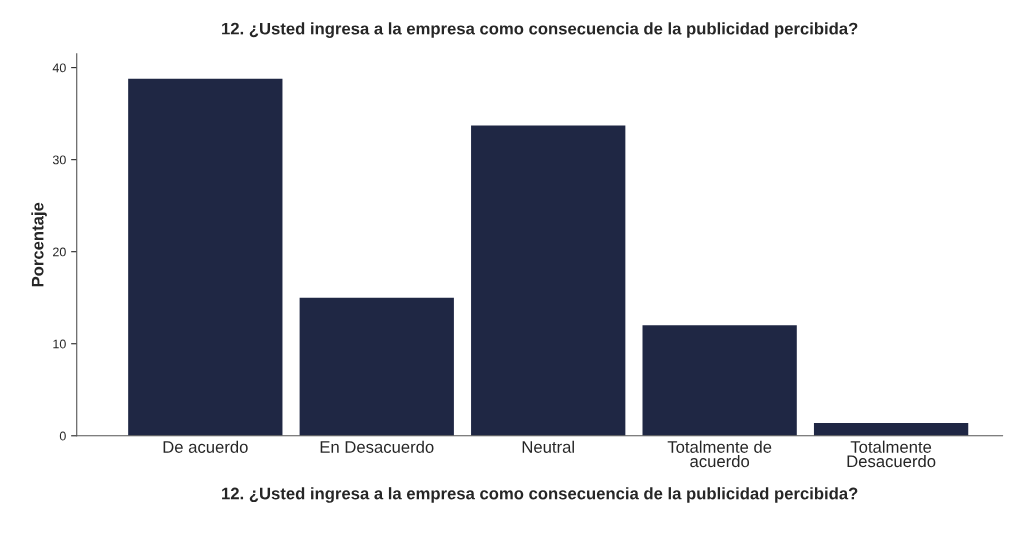  I want to click on x-tick-label: Neutral, so click(548, 446).